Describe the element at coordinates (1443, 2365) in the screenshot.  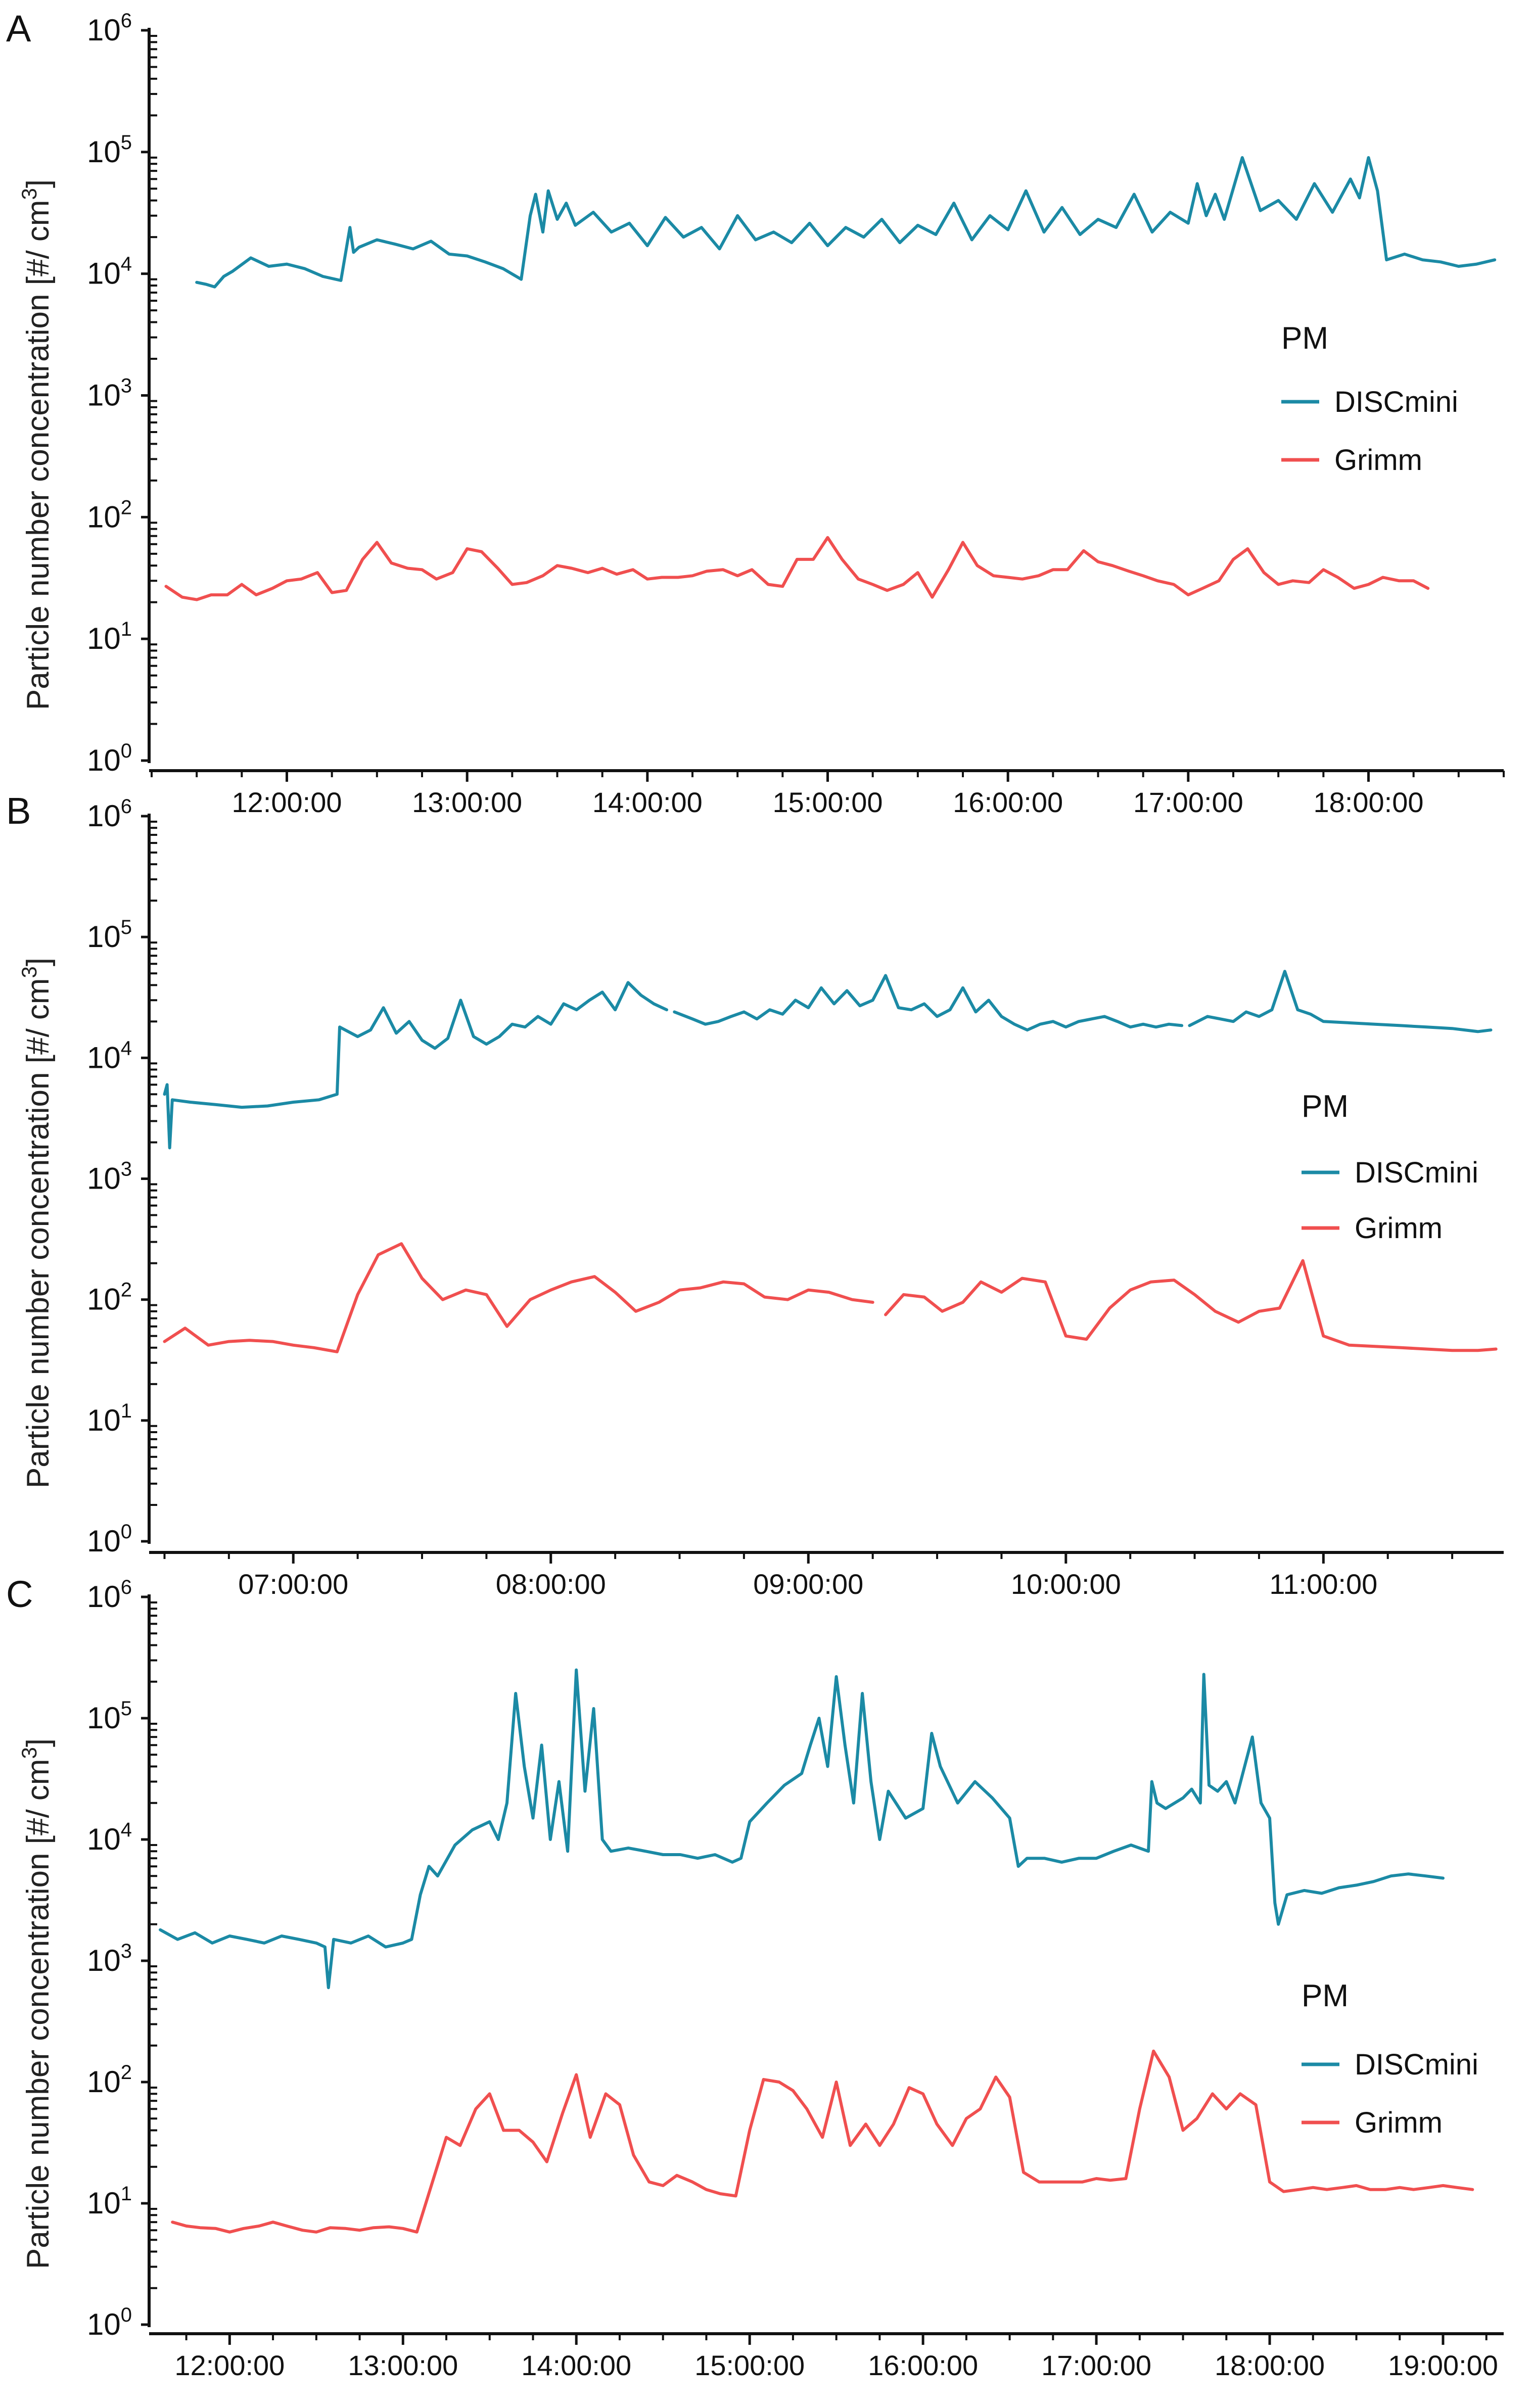
I see `x-tick-label-c: 19:00:00` at that location.